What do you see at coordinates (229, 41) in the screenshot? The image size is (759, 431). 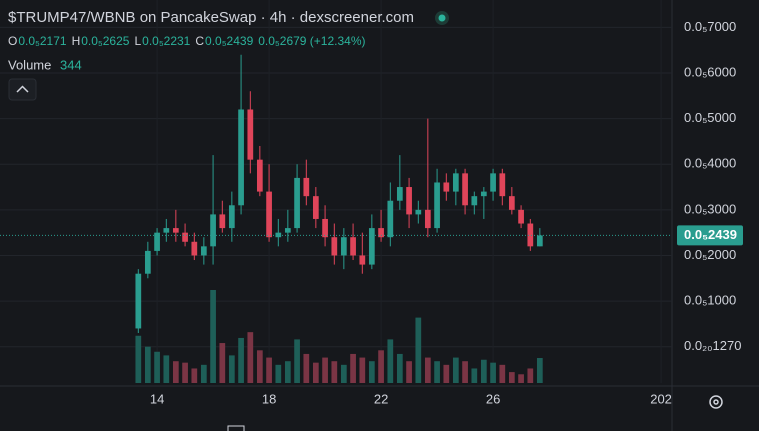 I see `legend-value: 0.0₅2439` at bounding box center [229, 41].